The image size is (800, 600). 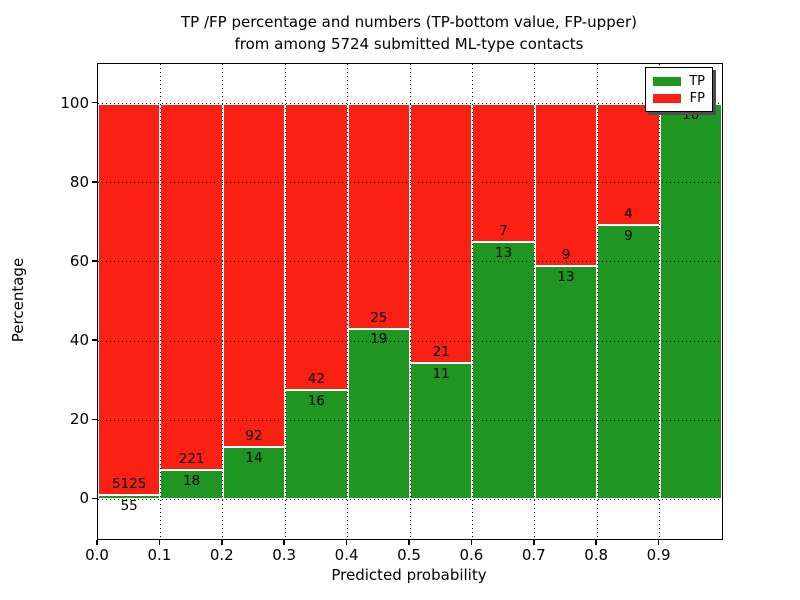 I want to click on y-tick-label: 40, so click(x=79, y=340).